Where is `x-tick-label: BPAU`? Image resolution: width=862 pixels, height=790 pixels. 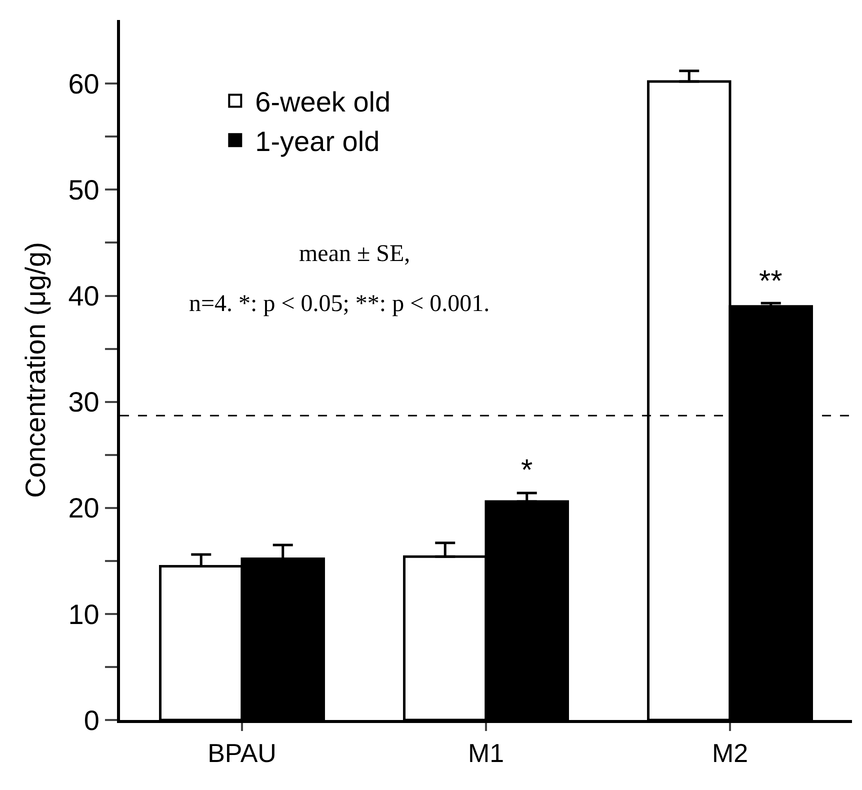 x-tick-label: BPAU is located at coordinates (242, 753).